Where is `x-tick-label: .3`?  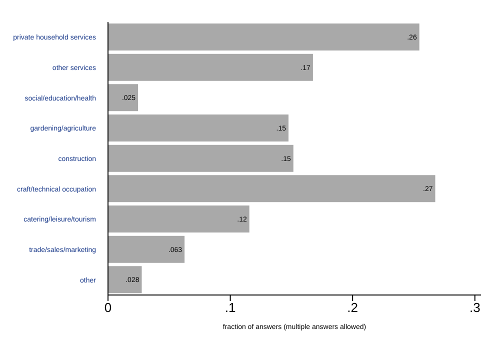
x-tick-label: .3 is located at coordinates (474, 308).